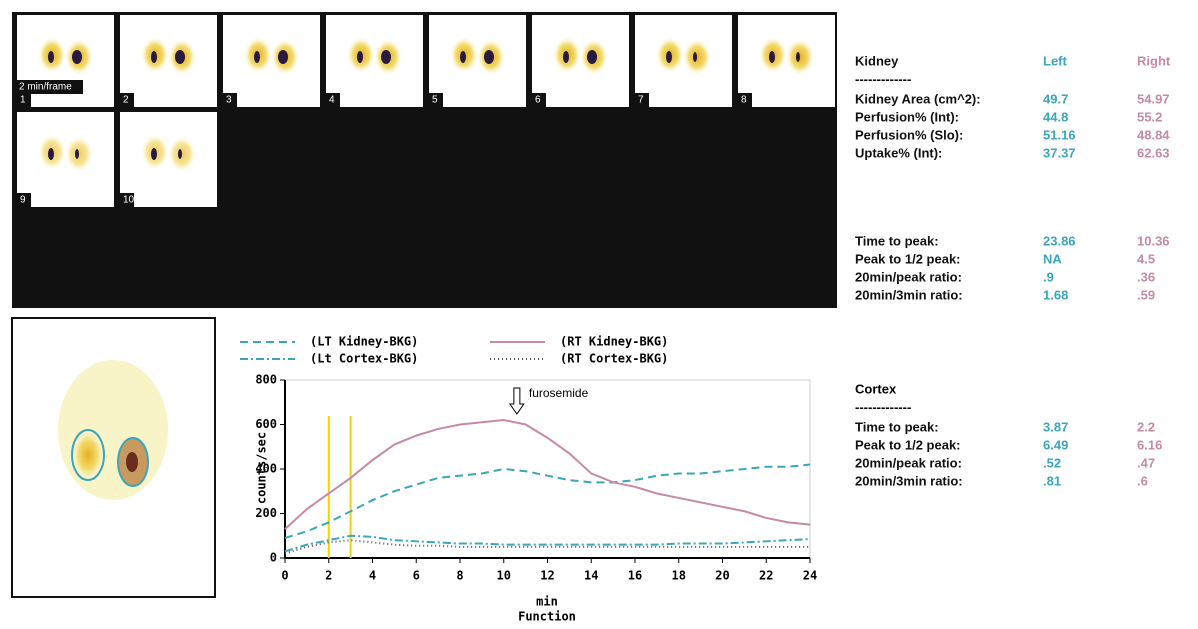 This screenshot has width=1198, height=629. Describe the element at coordinates (266, 424) in the screenshot. I see `y-tick-label: 600` at that location.